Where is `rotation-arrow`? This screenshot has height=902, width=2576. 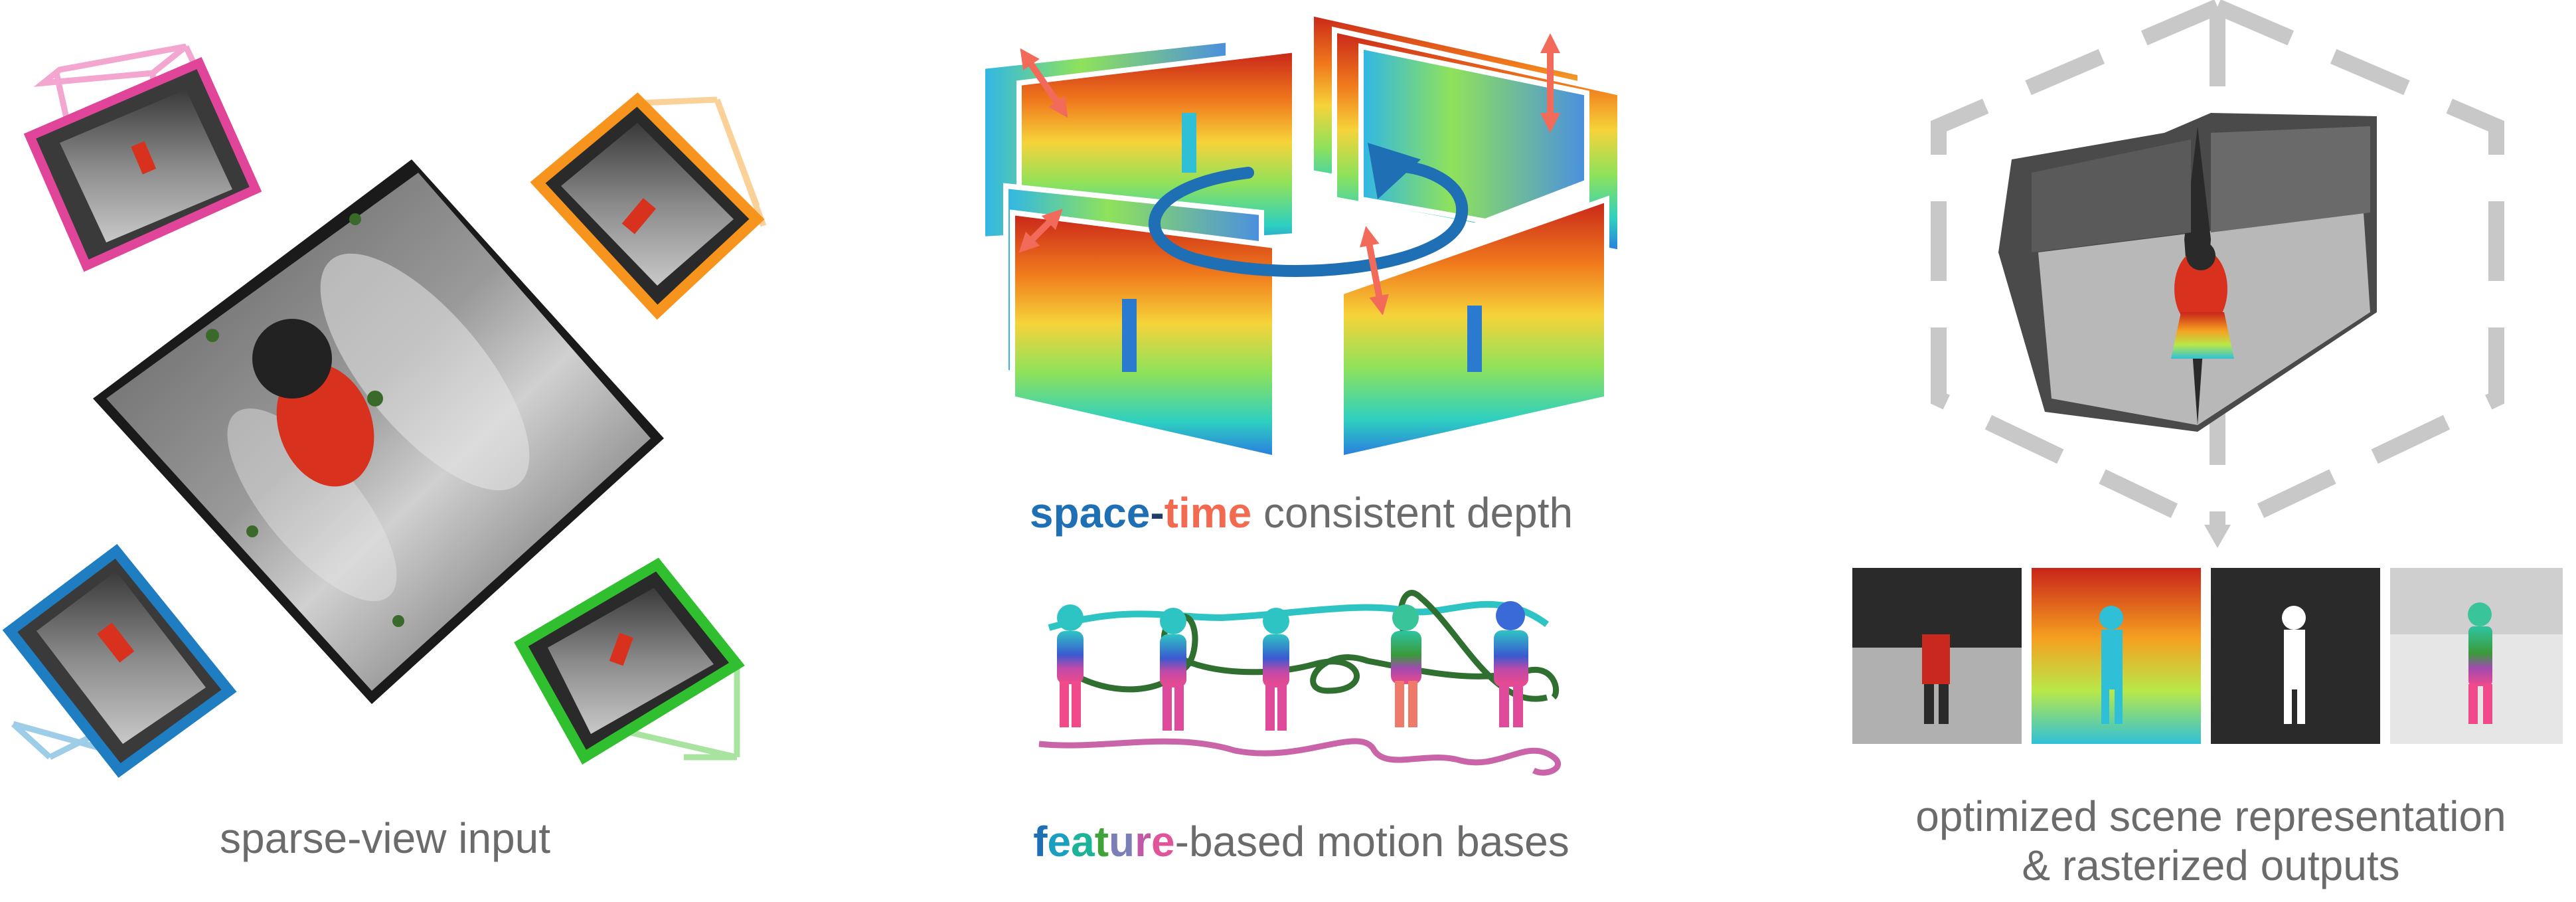 rotation-arrow is located at coordinates (1309, 210).